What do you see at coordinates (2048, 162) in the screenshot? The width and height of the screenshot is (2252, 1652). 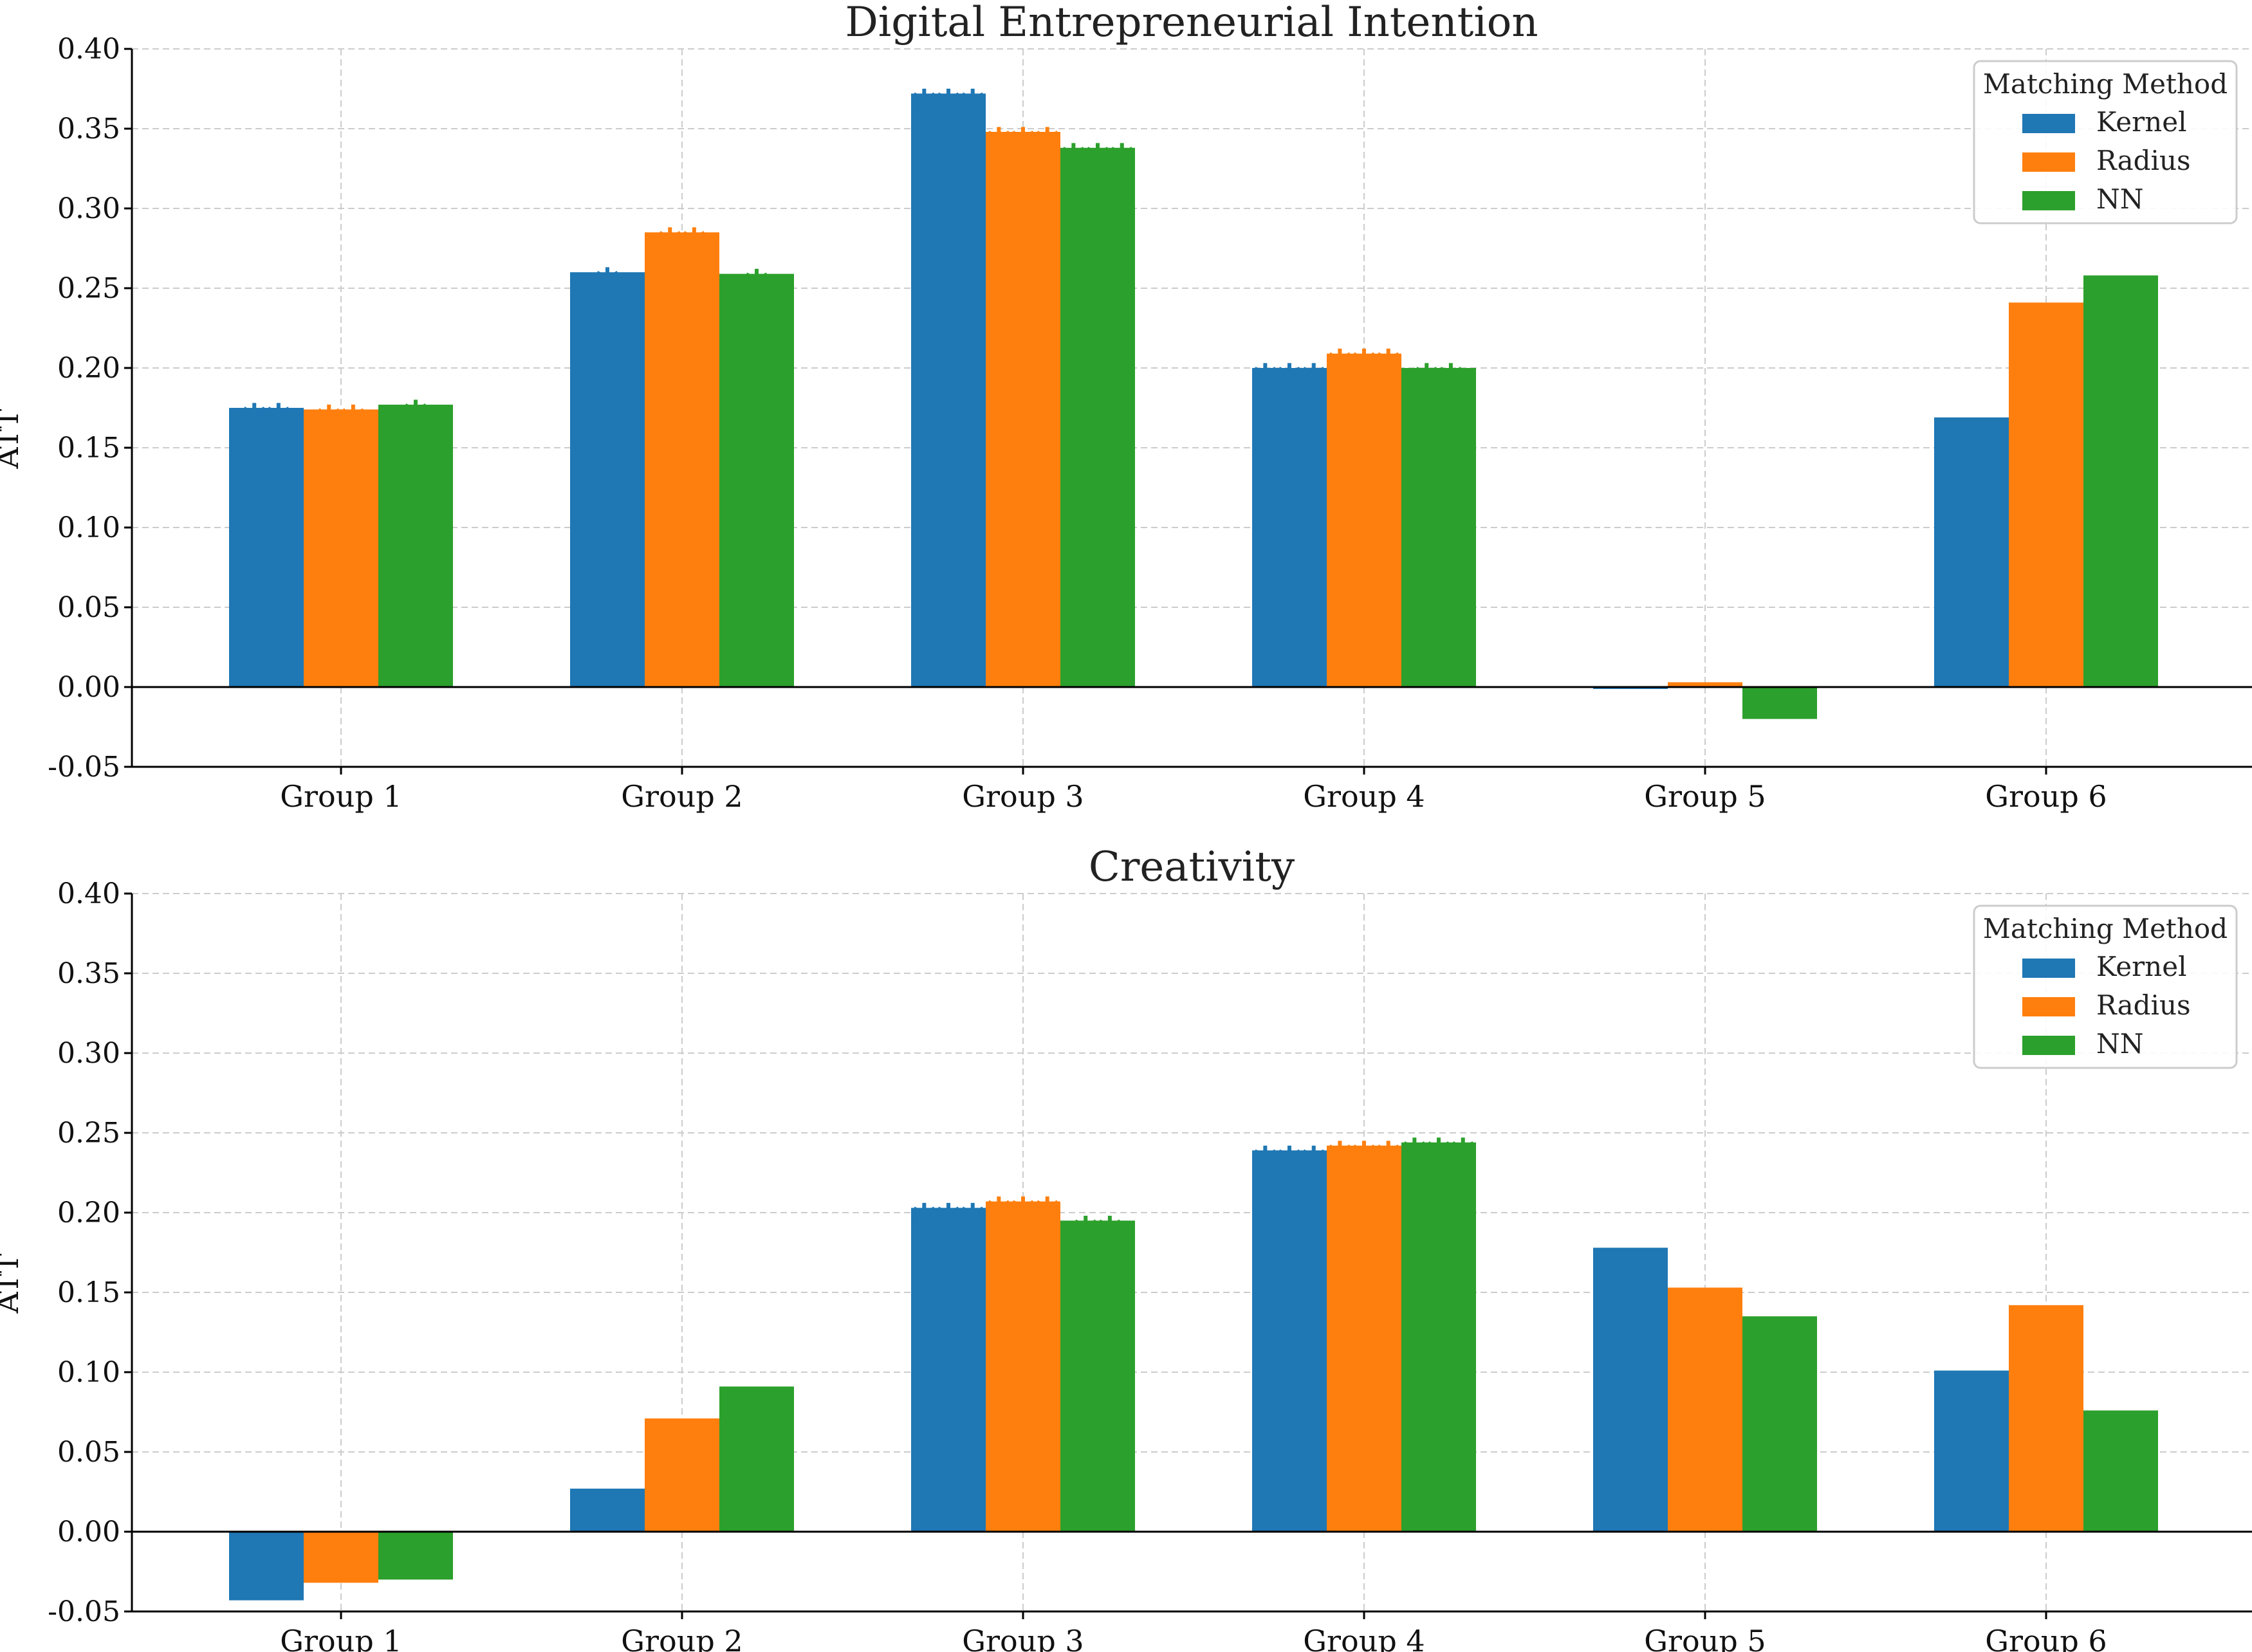 I see `legend-swatch-radius` at bounding box center [2048, 162].